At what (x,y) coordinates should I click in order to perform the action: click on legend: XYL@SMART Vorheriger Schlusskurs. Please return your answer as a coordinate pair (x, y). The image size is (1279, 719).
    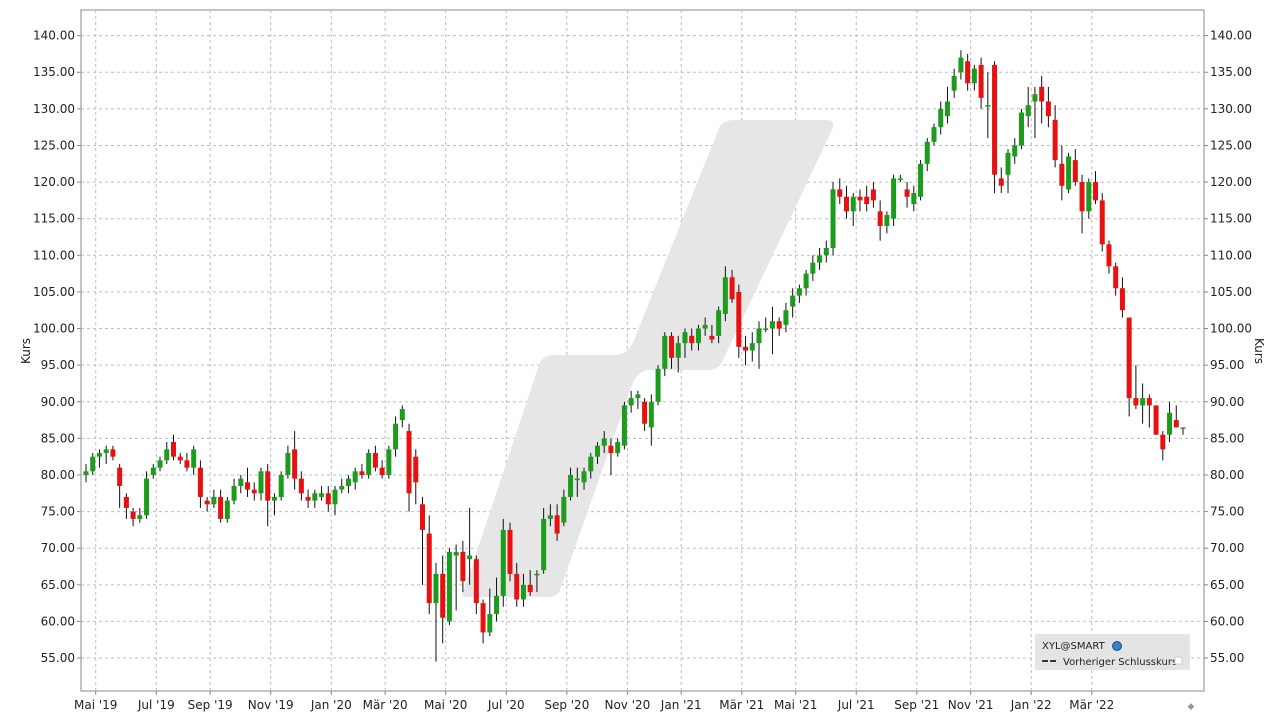
    Looking at the image, I should click on (1112, 652).